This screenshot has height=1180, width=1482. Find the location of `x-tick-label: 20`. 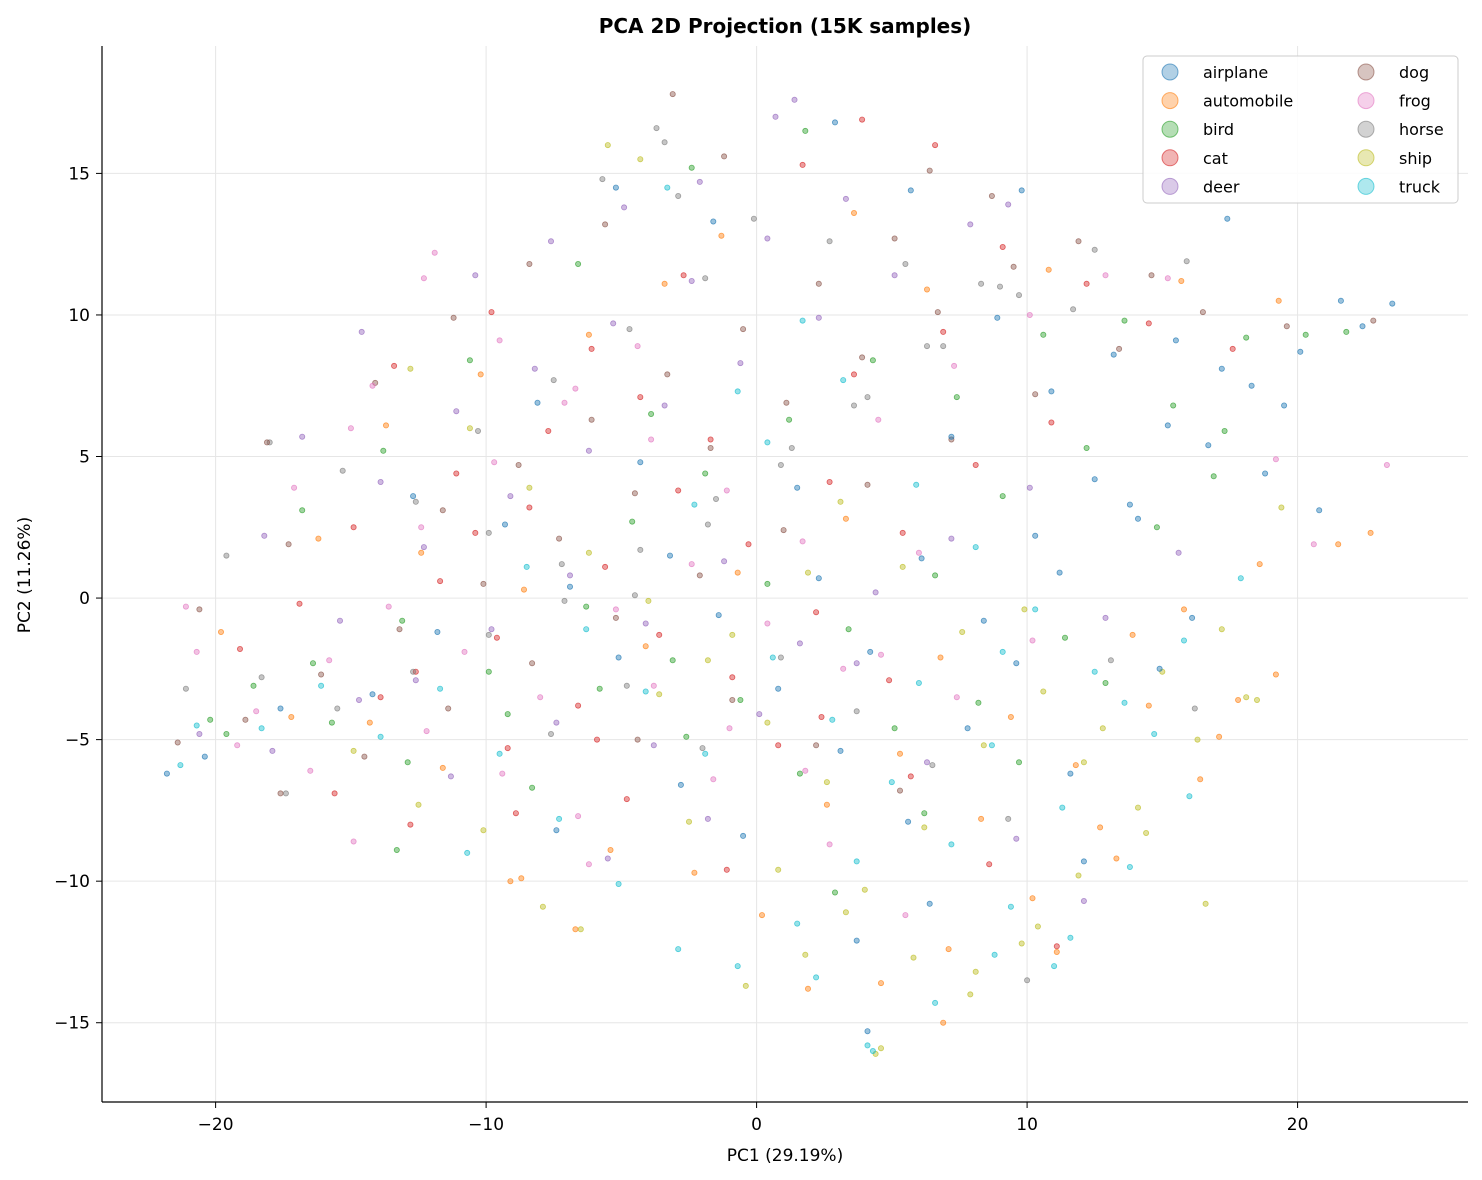

x-tick-label: 20 is located at coordinates (1298, 1125).